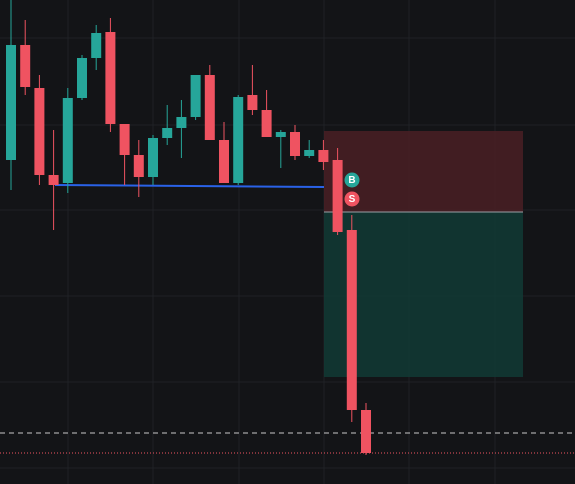  I want to click on trade-marker-label: B, so click(351, 180).